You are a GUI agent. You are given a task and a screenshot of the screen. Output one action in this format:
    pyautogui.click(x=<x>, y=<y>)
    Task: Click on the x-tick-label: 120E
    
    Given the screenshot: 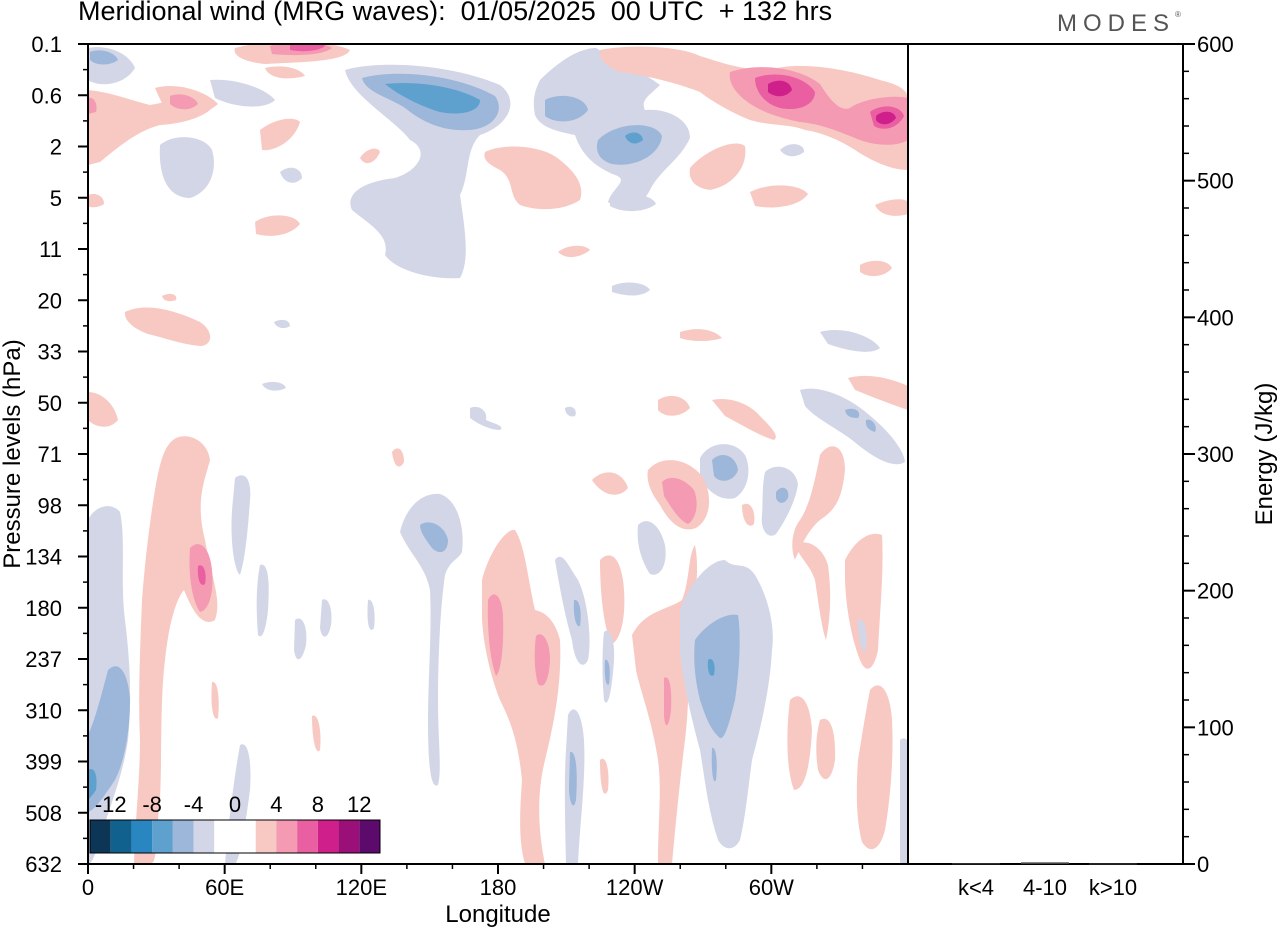 What is the action you would take?
    pyautogui.click(x=361, y=887)
    